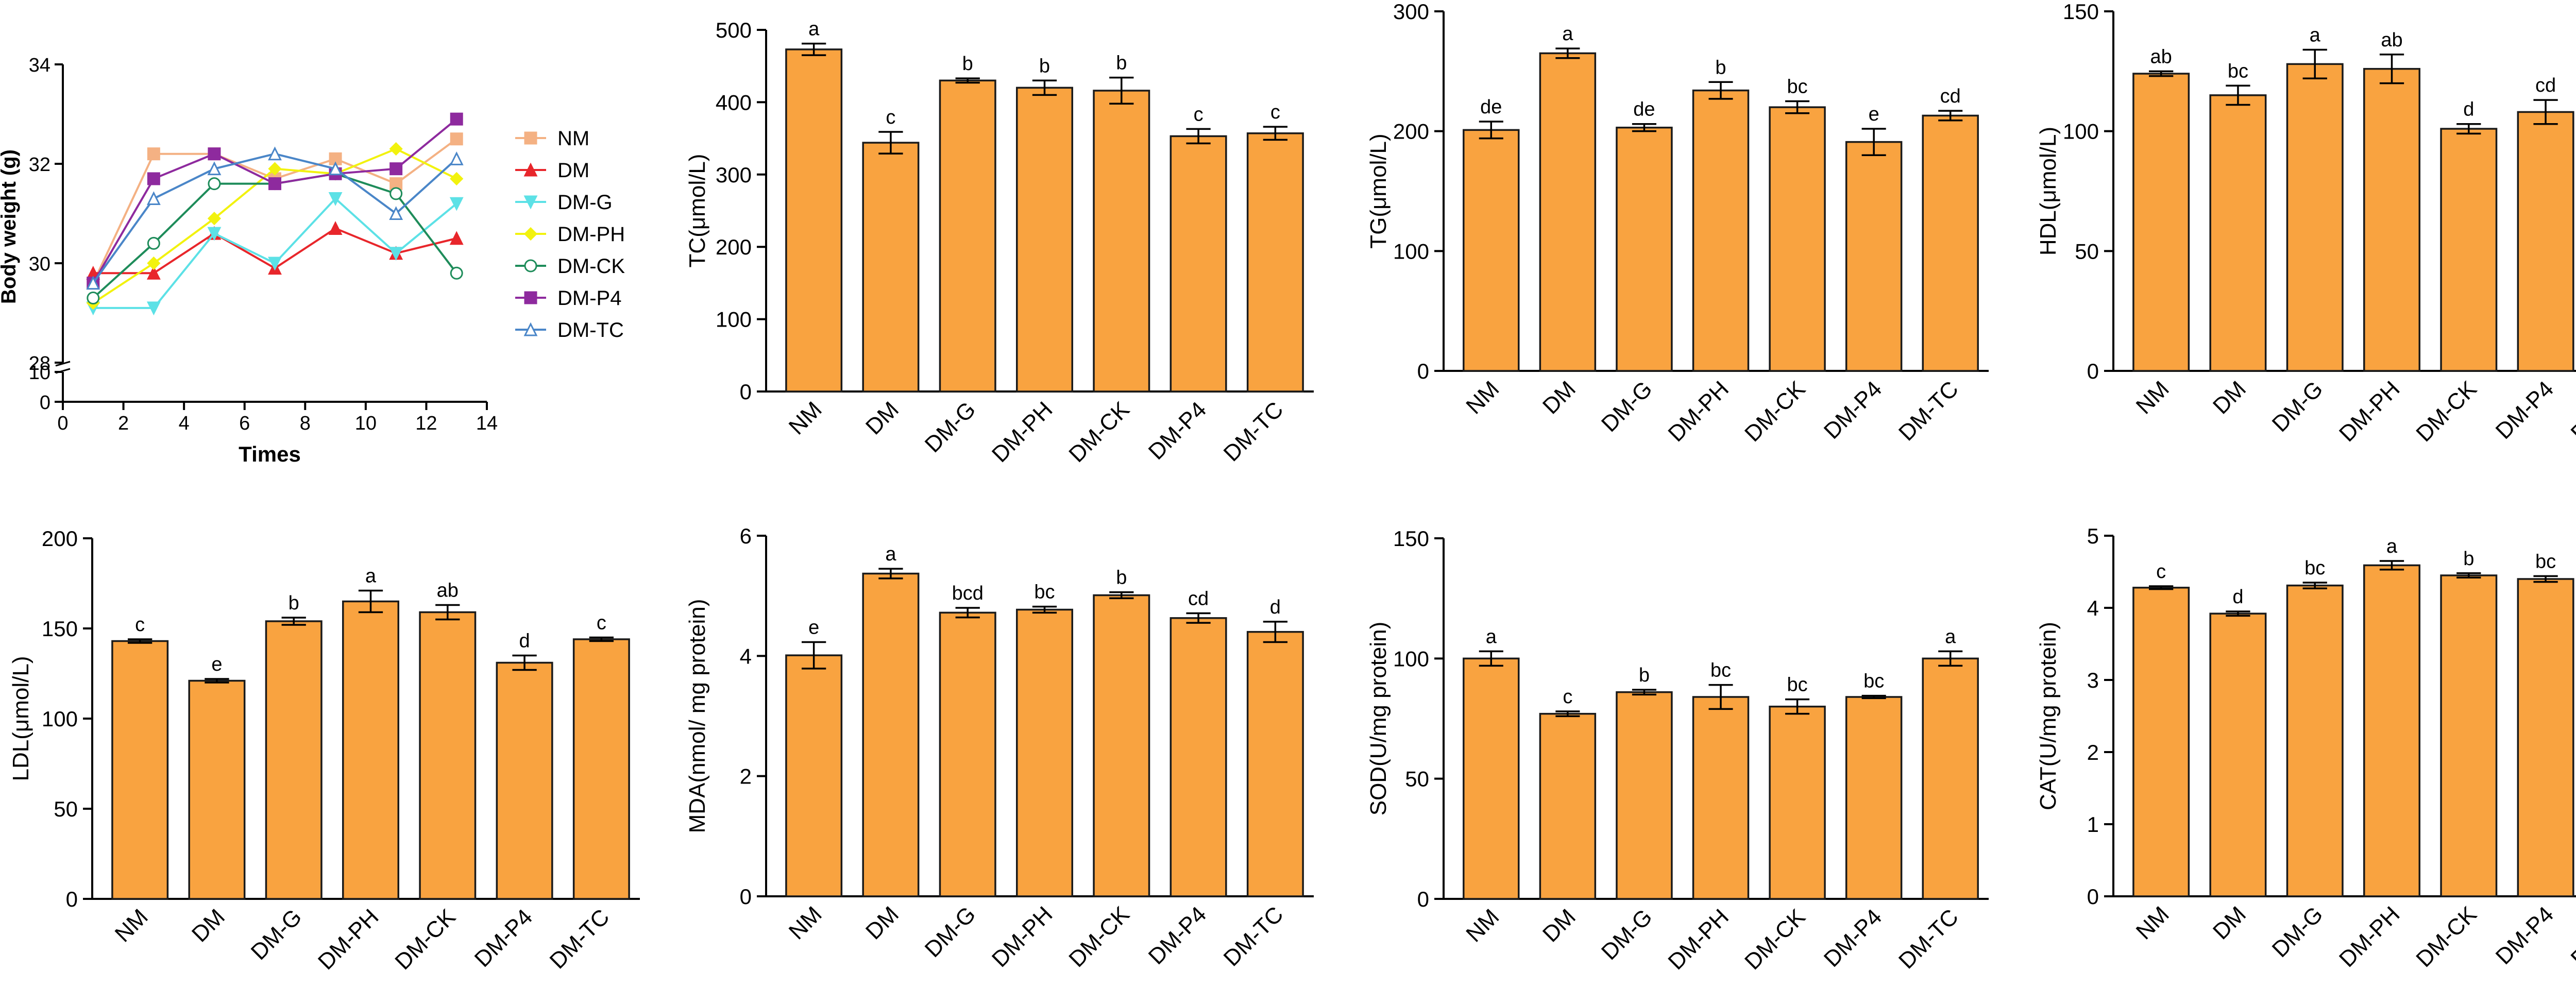 This screenshot has height=988, width=2576. What do you see at coordinates (2081, 12) in the screenshot?
I see `y-tick-label: 150` at bounding box center [2081, 12].